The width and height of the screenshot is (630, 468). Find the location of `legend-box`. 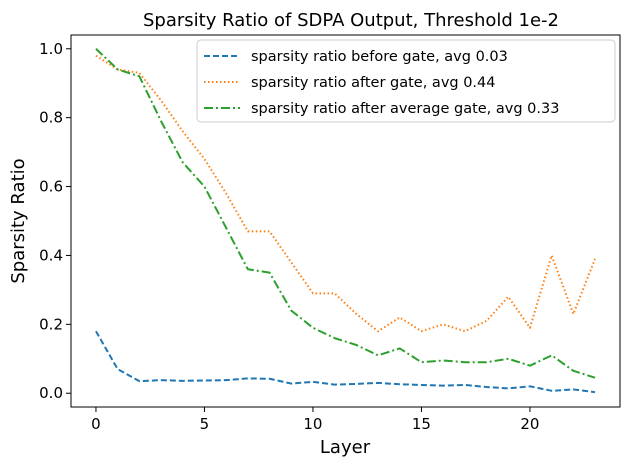

legend-box is located at coordinates (406, 81).